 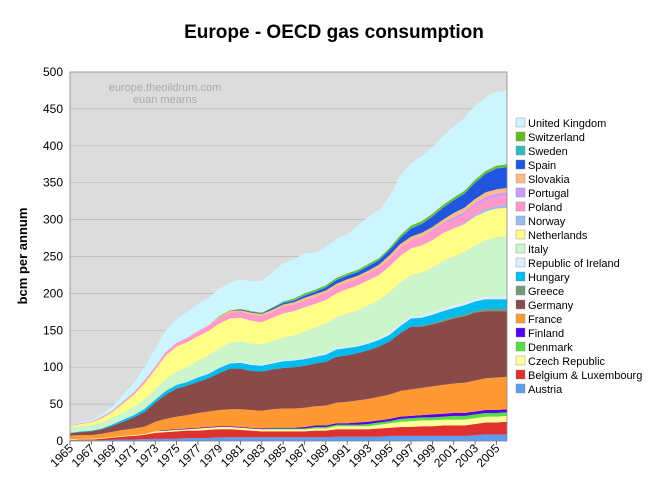 I want to click on area-austria, so click(x=288, y=437).